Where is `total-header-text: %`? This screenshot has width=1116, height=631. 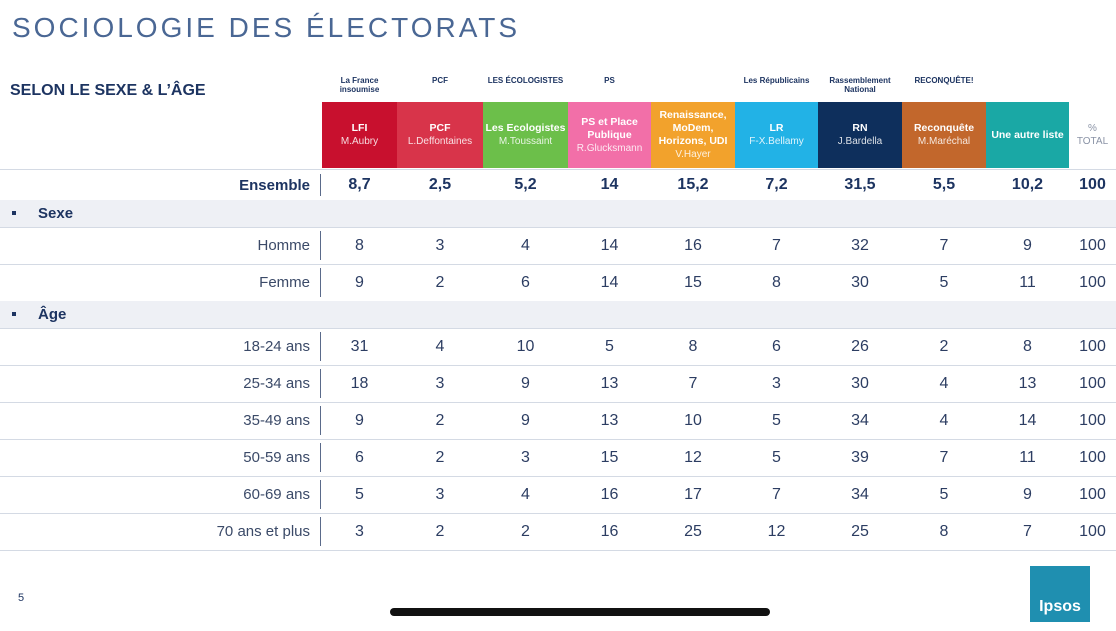
total-header-text: % is located at coordinates (1092, 128).